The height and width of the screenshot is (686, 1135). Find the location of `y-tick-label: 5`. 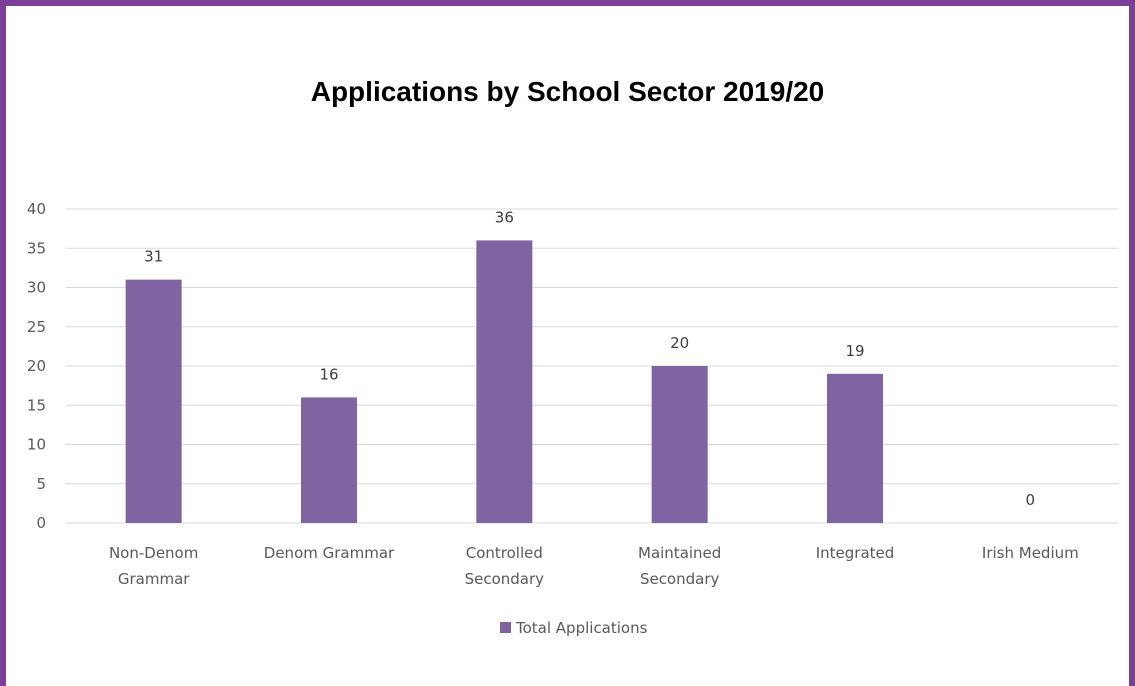

y-tick-label: 5 is located at coordinates (41, 484).